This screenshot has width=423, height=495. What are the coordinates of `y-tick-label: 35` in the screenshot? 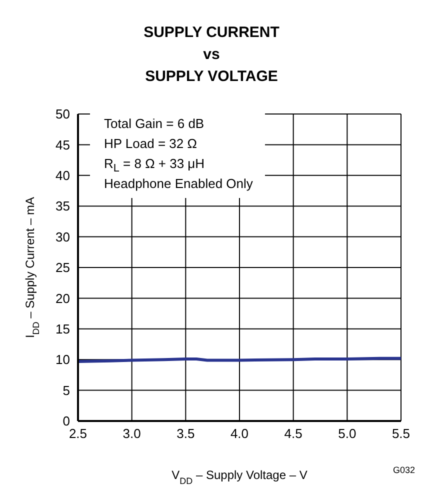 It's located at (63, 206).